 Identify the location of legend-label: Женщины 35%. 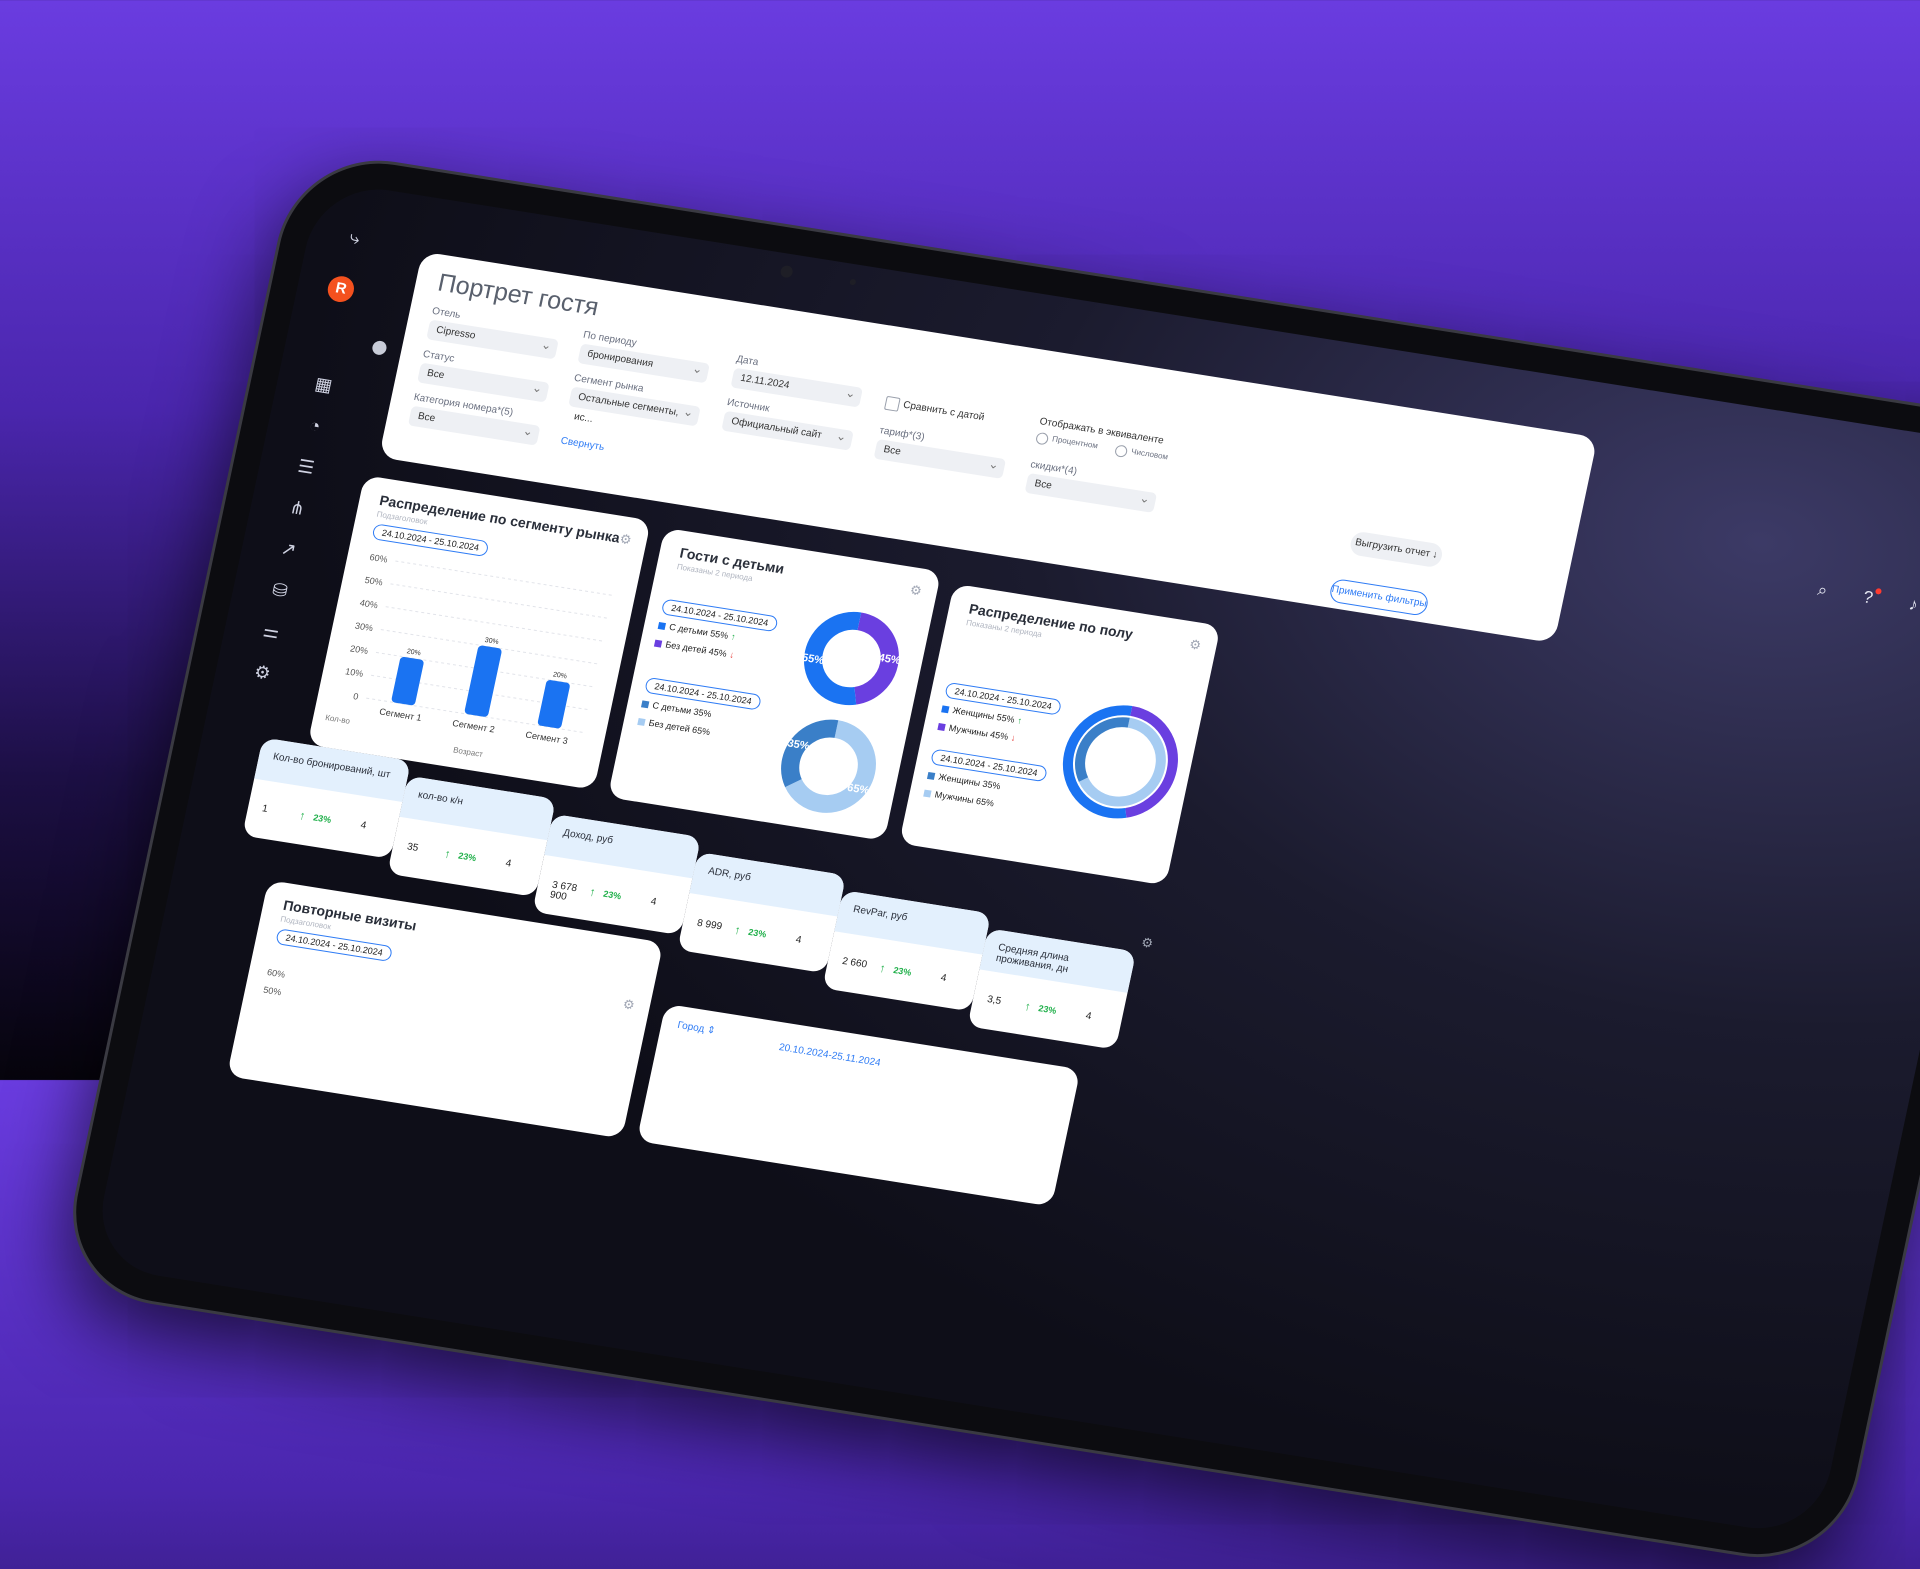
(969, 781).